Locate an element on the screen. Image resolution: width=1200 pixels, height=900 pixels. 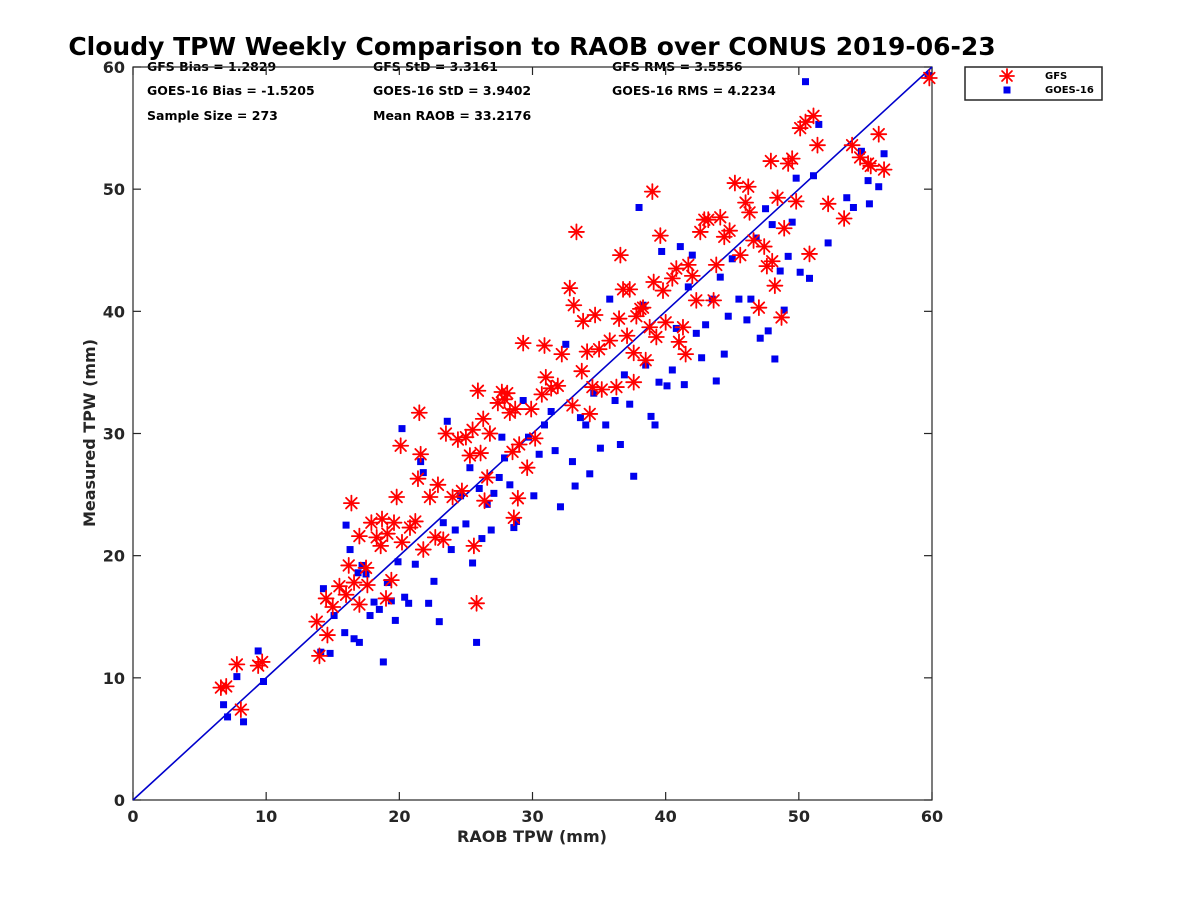
y-tick-label: 50 is located at coordinates (114, 189).